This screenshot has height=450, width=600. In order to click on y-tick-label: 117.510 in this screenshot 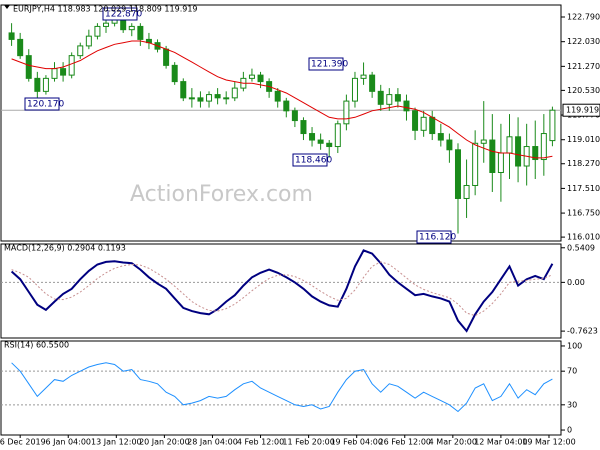, I will do `click(583, 188)`.